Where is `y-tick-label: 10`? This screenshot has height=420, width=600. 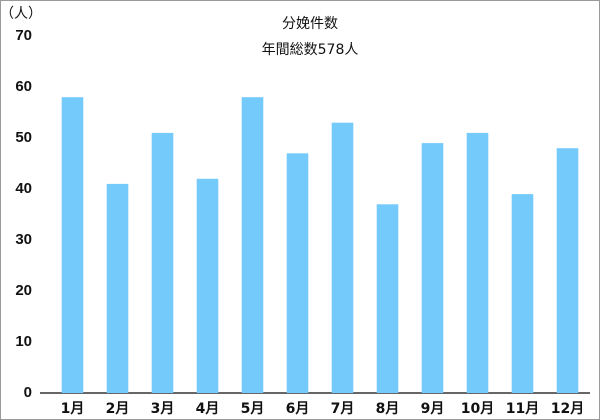 y-tick-label: 10 is located at coordinates (23, 341).